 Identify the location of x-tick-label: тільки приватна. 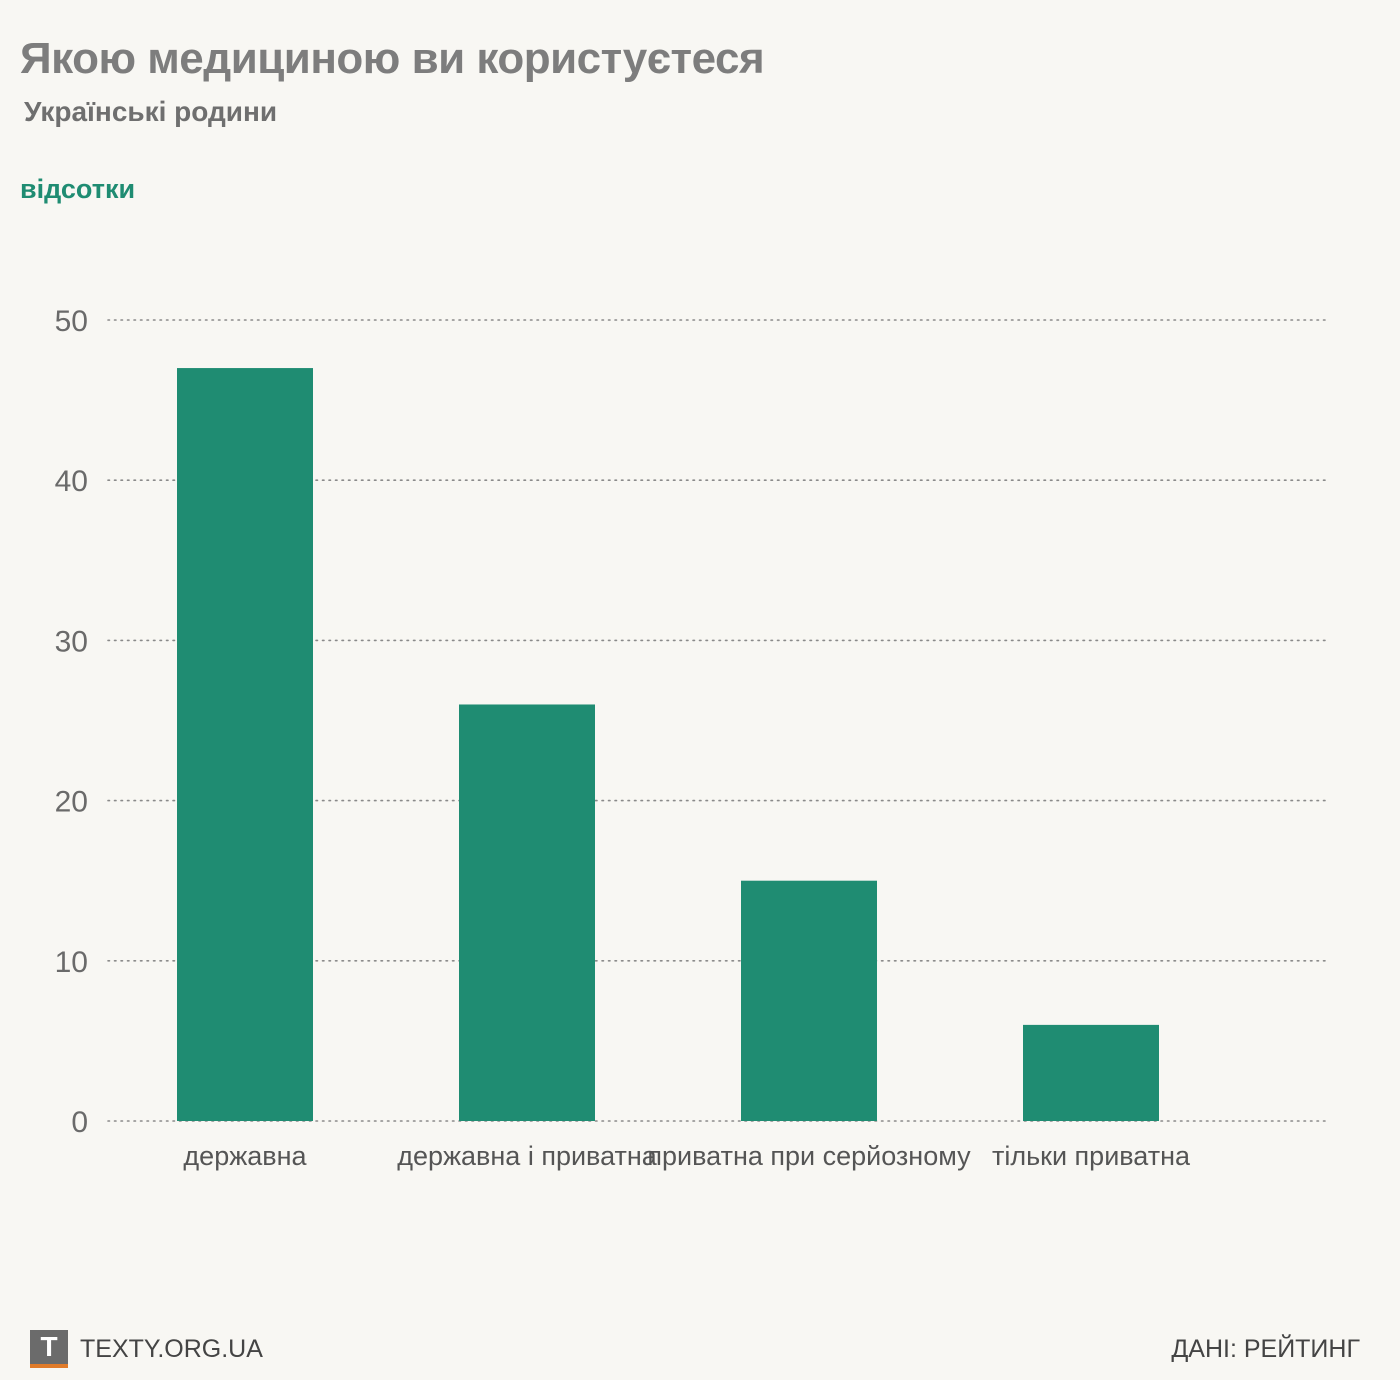
(1091, 1156).